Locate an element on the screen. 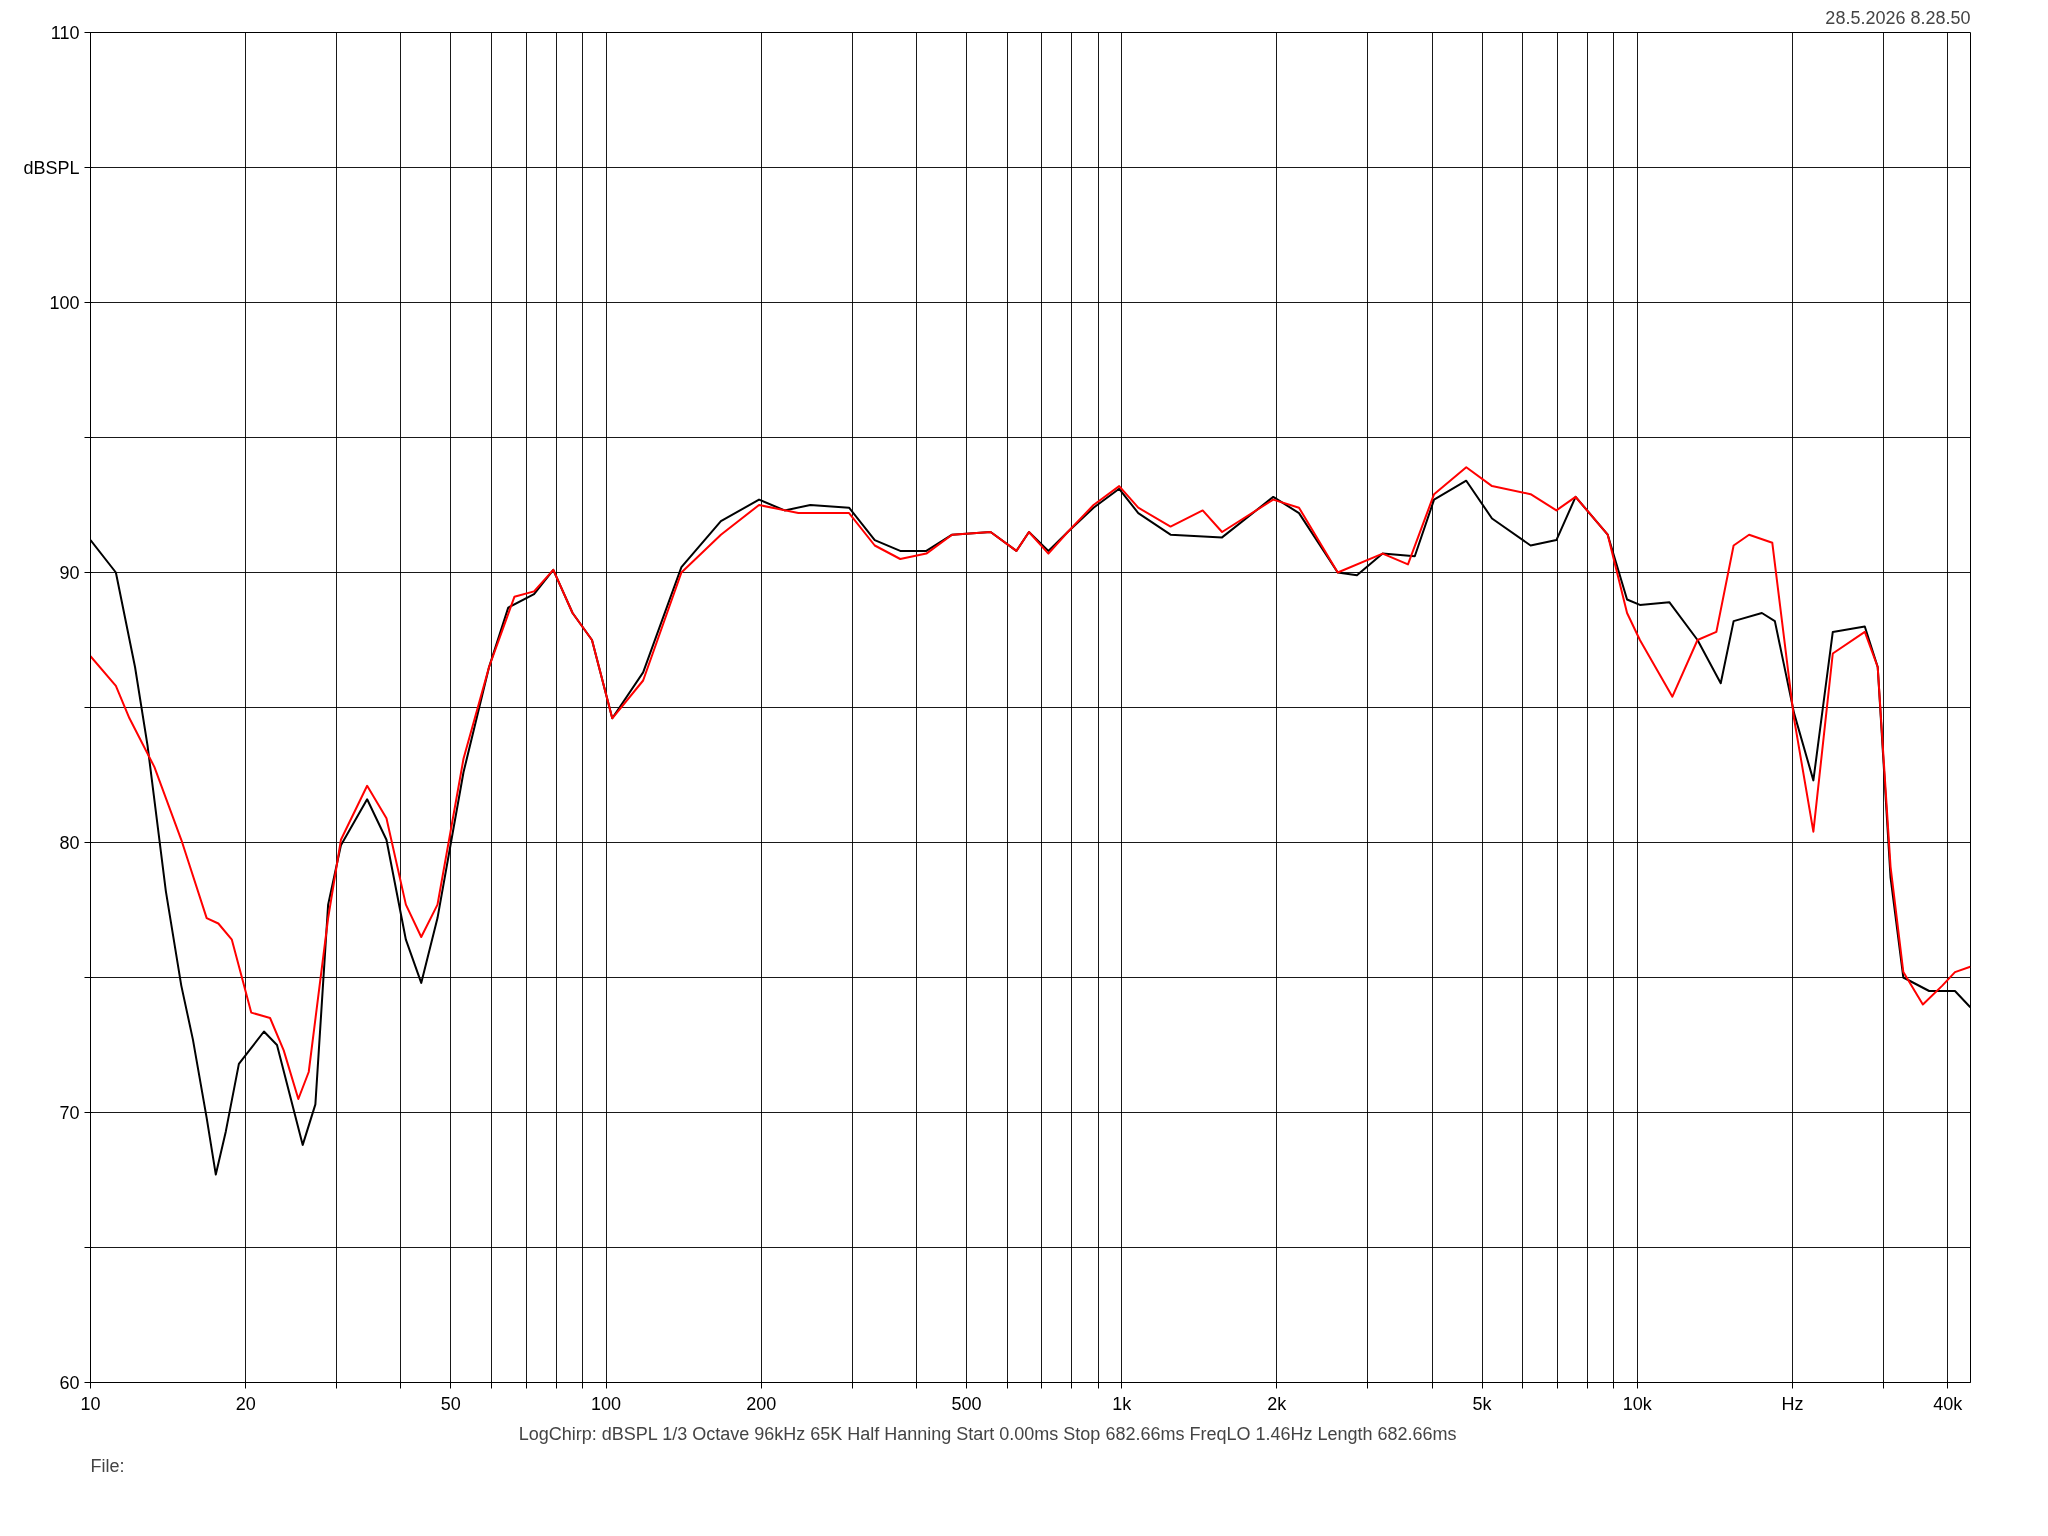  y-tick-label: 60 is located at coordinates (69, 1382).